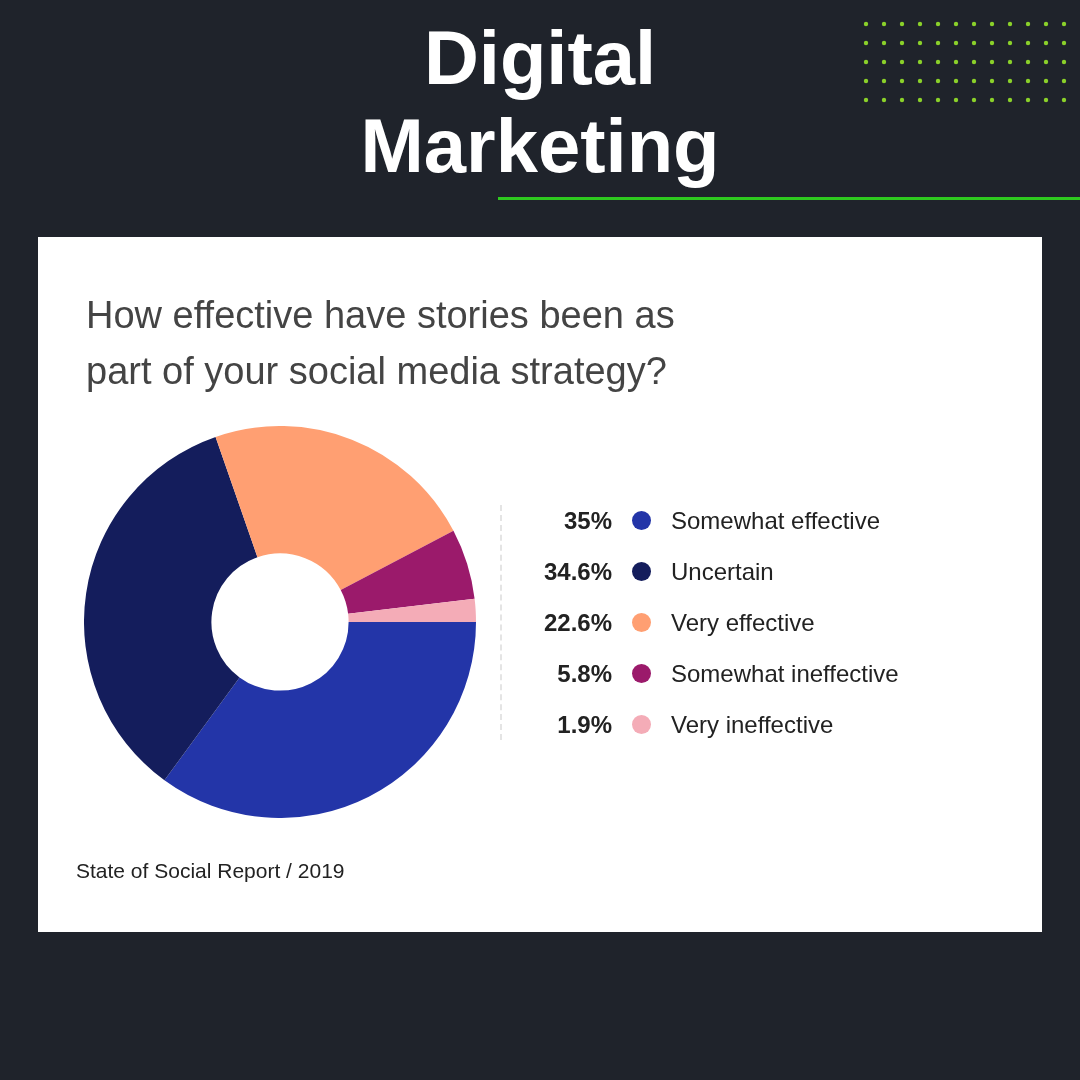 This screenshot has height=1080, width=1080. Describe the element at coordinates (381, 343) in the screenshot. I see `chart-subtitle: How effective have stories been as part of your social media strategy?` at that location.